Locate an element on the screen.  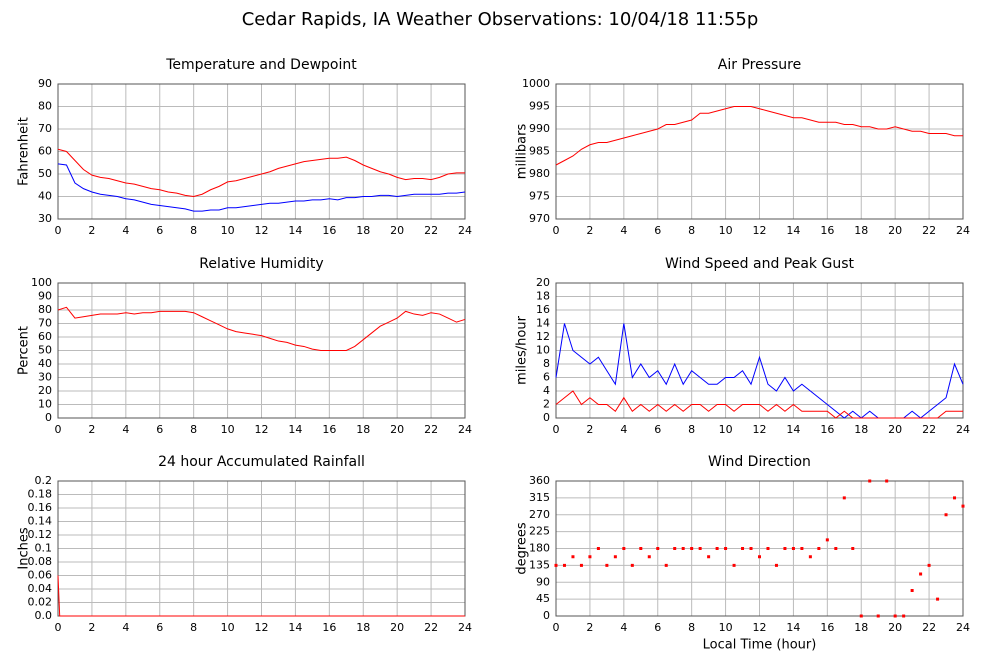
y-tick-label: 50 is located at coordinates (45, 173).